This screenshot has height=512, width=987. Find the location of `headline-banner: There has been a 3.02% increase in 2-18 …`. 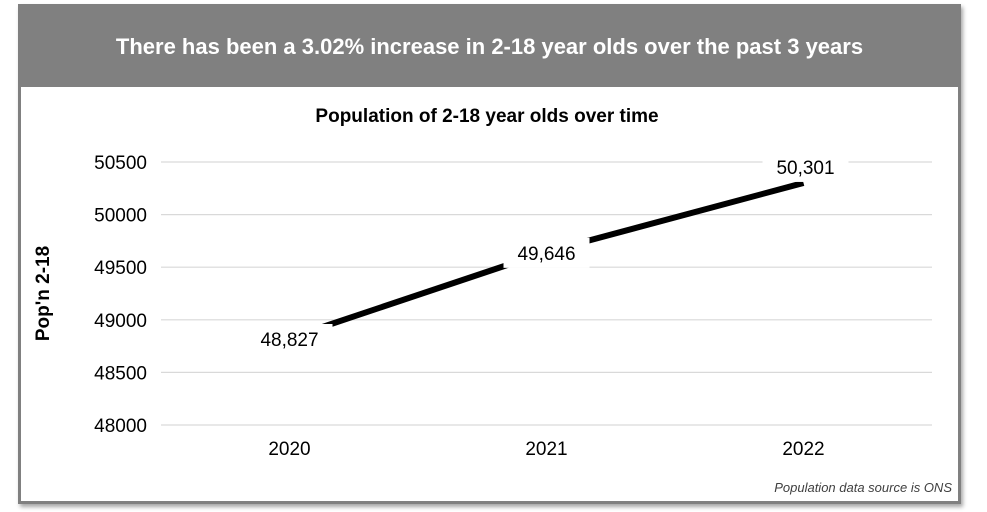

headline-banner: There has been a 3.02% increase in 2-18 … is located at coordinates (489, 47).